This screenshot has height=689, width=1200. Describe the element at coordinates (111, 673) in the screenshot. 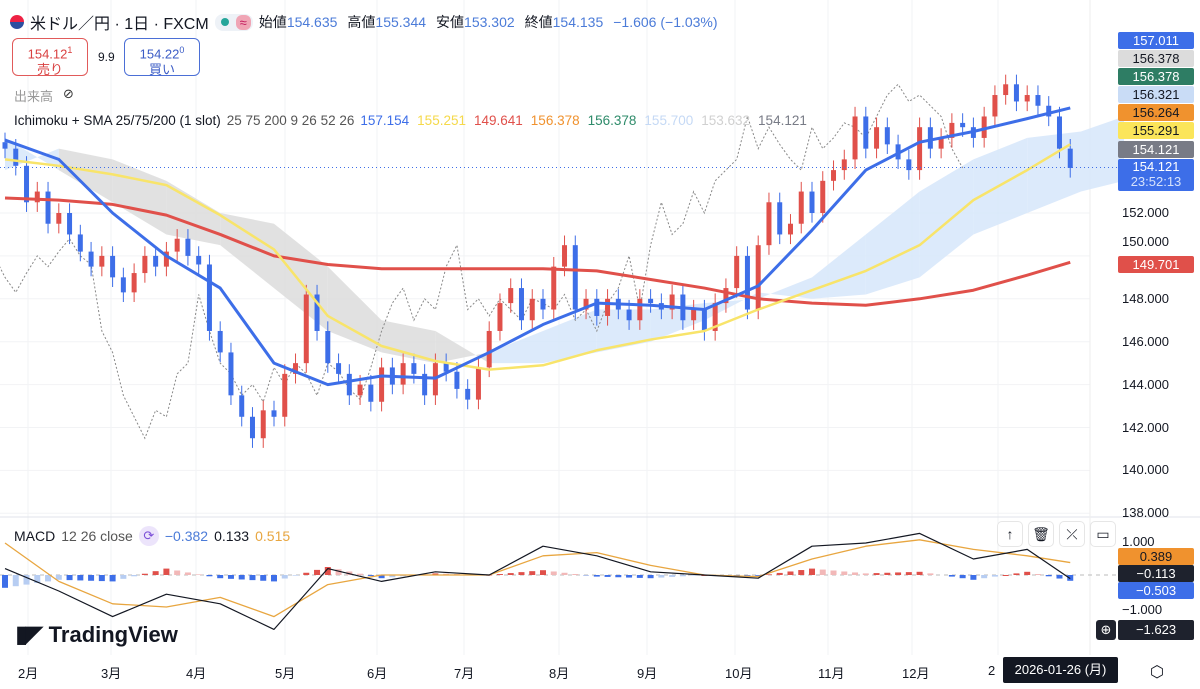

I see `month-tick: 3月` at that location.